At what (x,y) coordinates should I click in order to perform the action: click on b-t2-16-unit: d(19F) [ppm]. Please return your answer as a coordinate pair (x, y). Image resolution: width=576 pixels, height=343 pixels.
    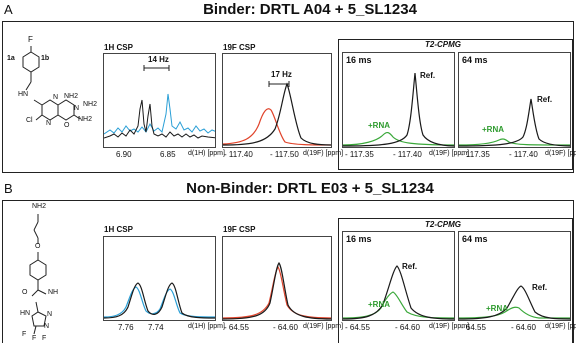
    Looking at the image, I should click on (449, 326).